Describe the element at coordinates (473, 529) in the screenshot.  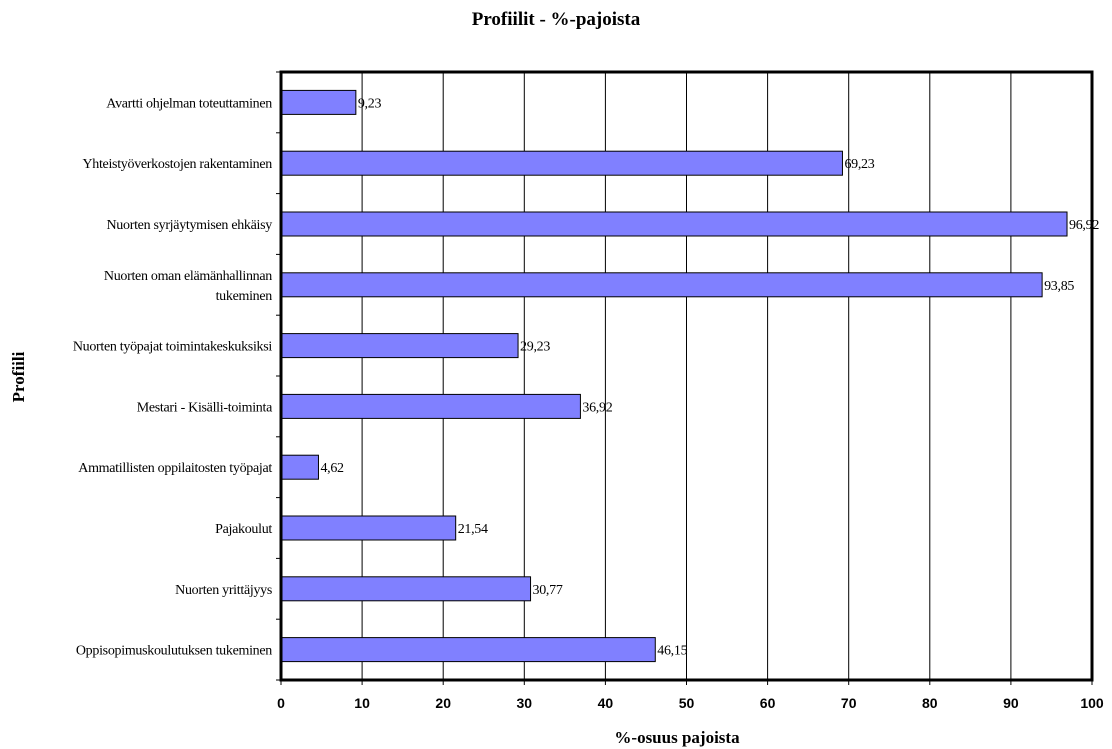
I see `data-label: 21,54` at that location.